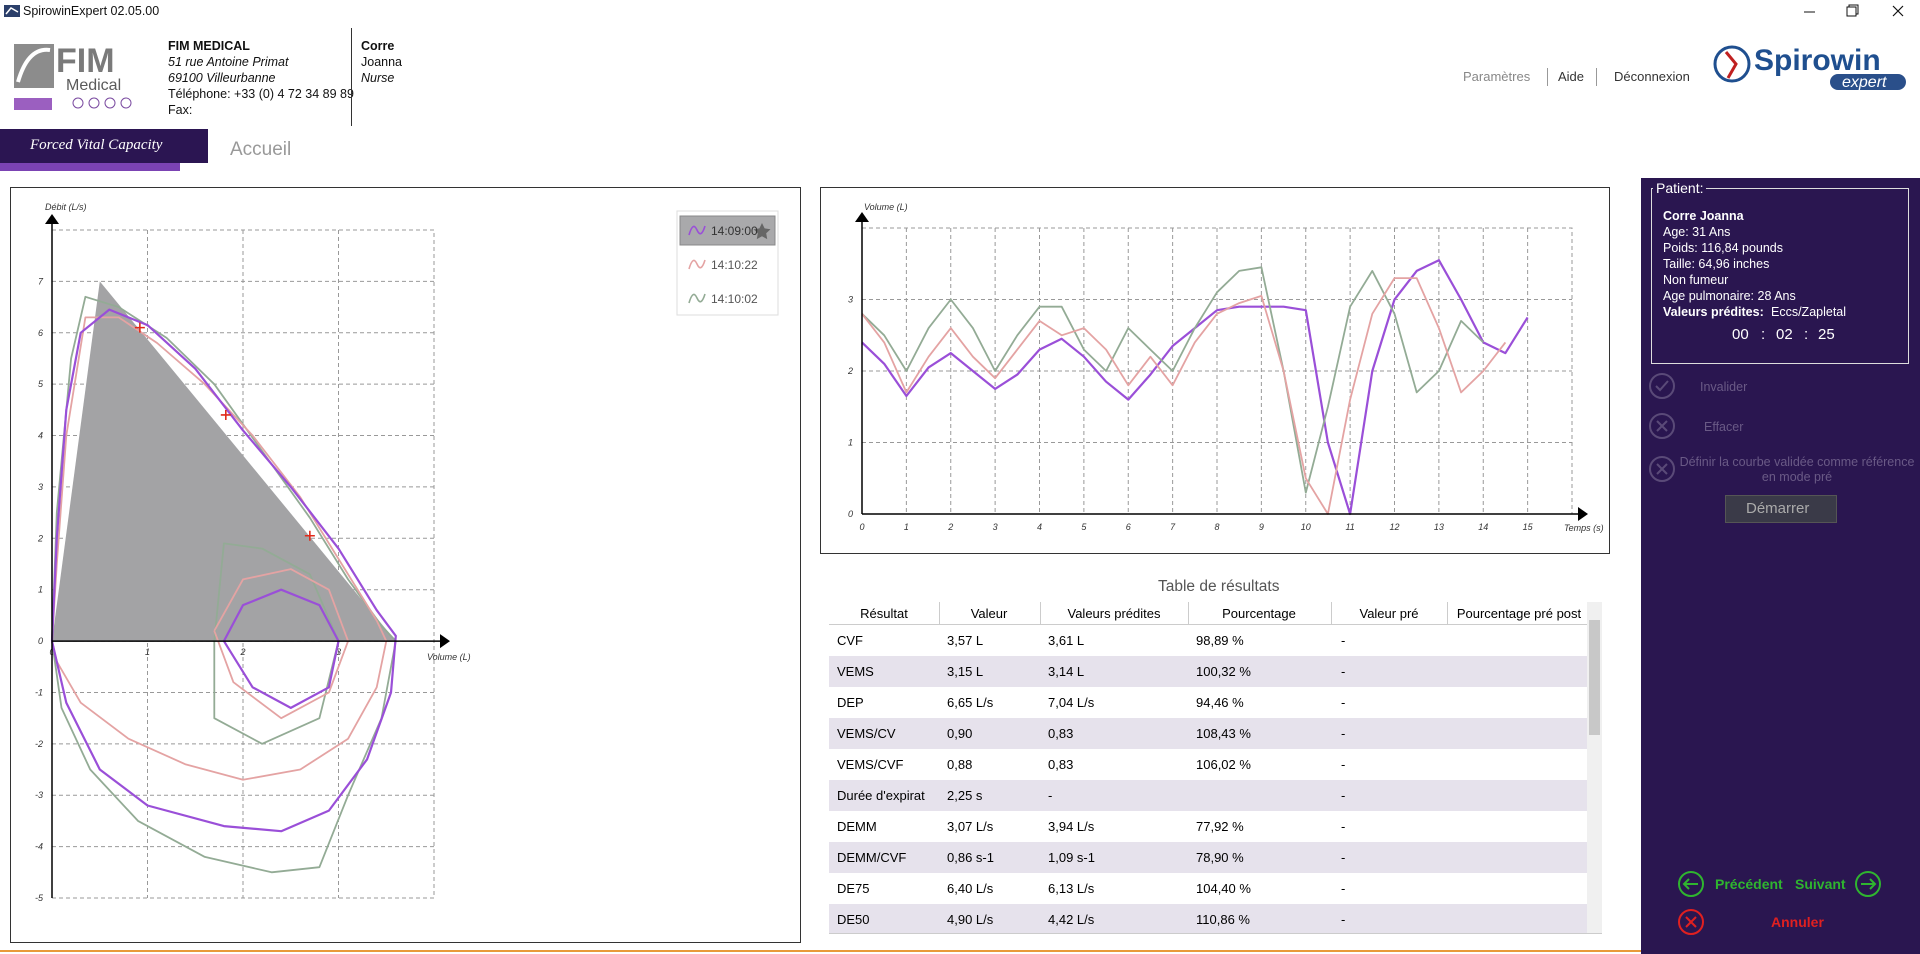 The height and width of the screenshot is (954, 1920). Describe the element at coordinates (91, 11) in the screenshot. I see `window-title: SpirowinExpert 02.05.00` at that location.